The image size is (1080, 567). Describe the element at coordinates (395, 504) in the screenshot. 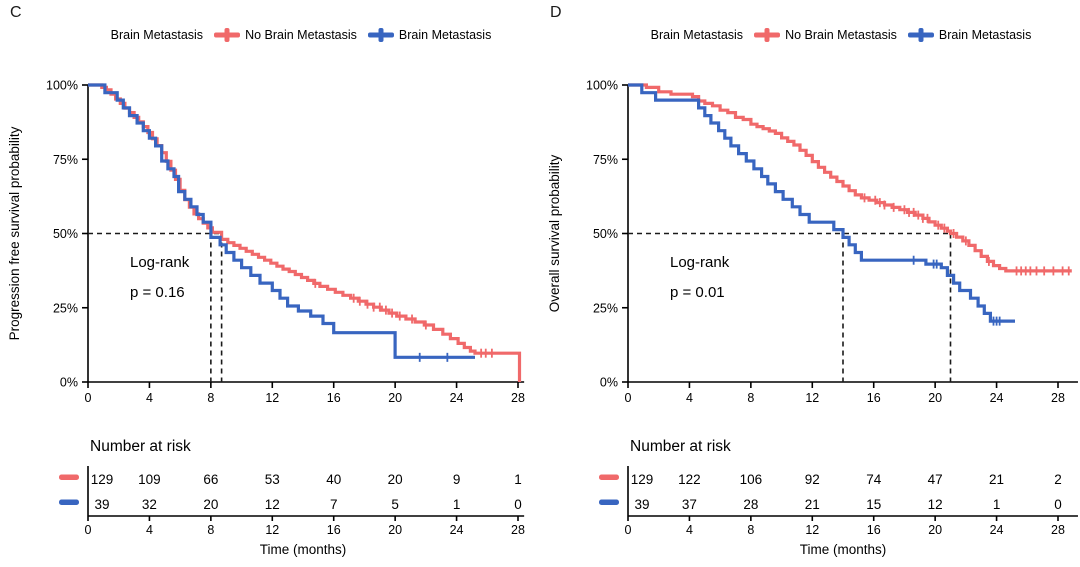

I see `risk-count: 5` at that location.